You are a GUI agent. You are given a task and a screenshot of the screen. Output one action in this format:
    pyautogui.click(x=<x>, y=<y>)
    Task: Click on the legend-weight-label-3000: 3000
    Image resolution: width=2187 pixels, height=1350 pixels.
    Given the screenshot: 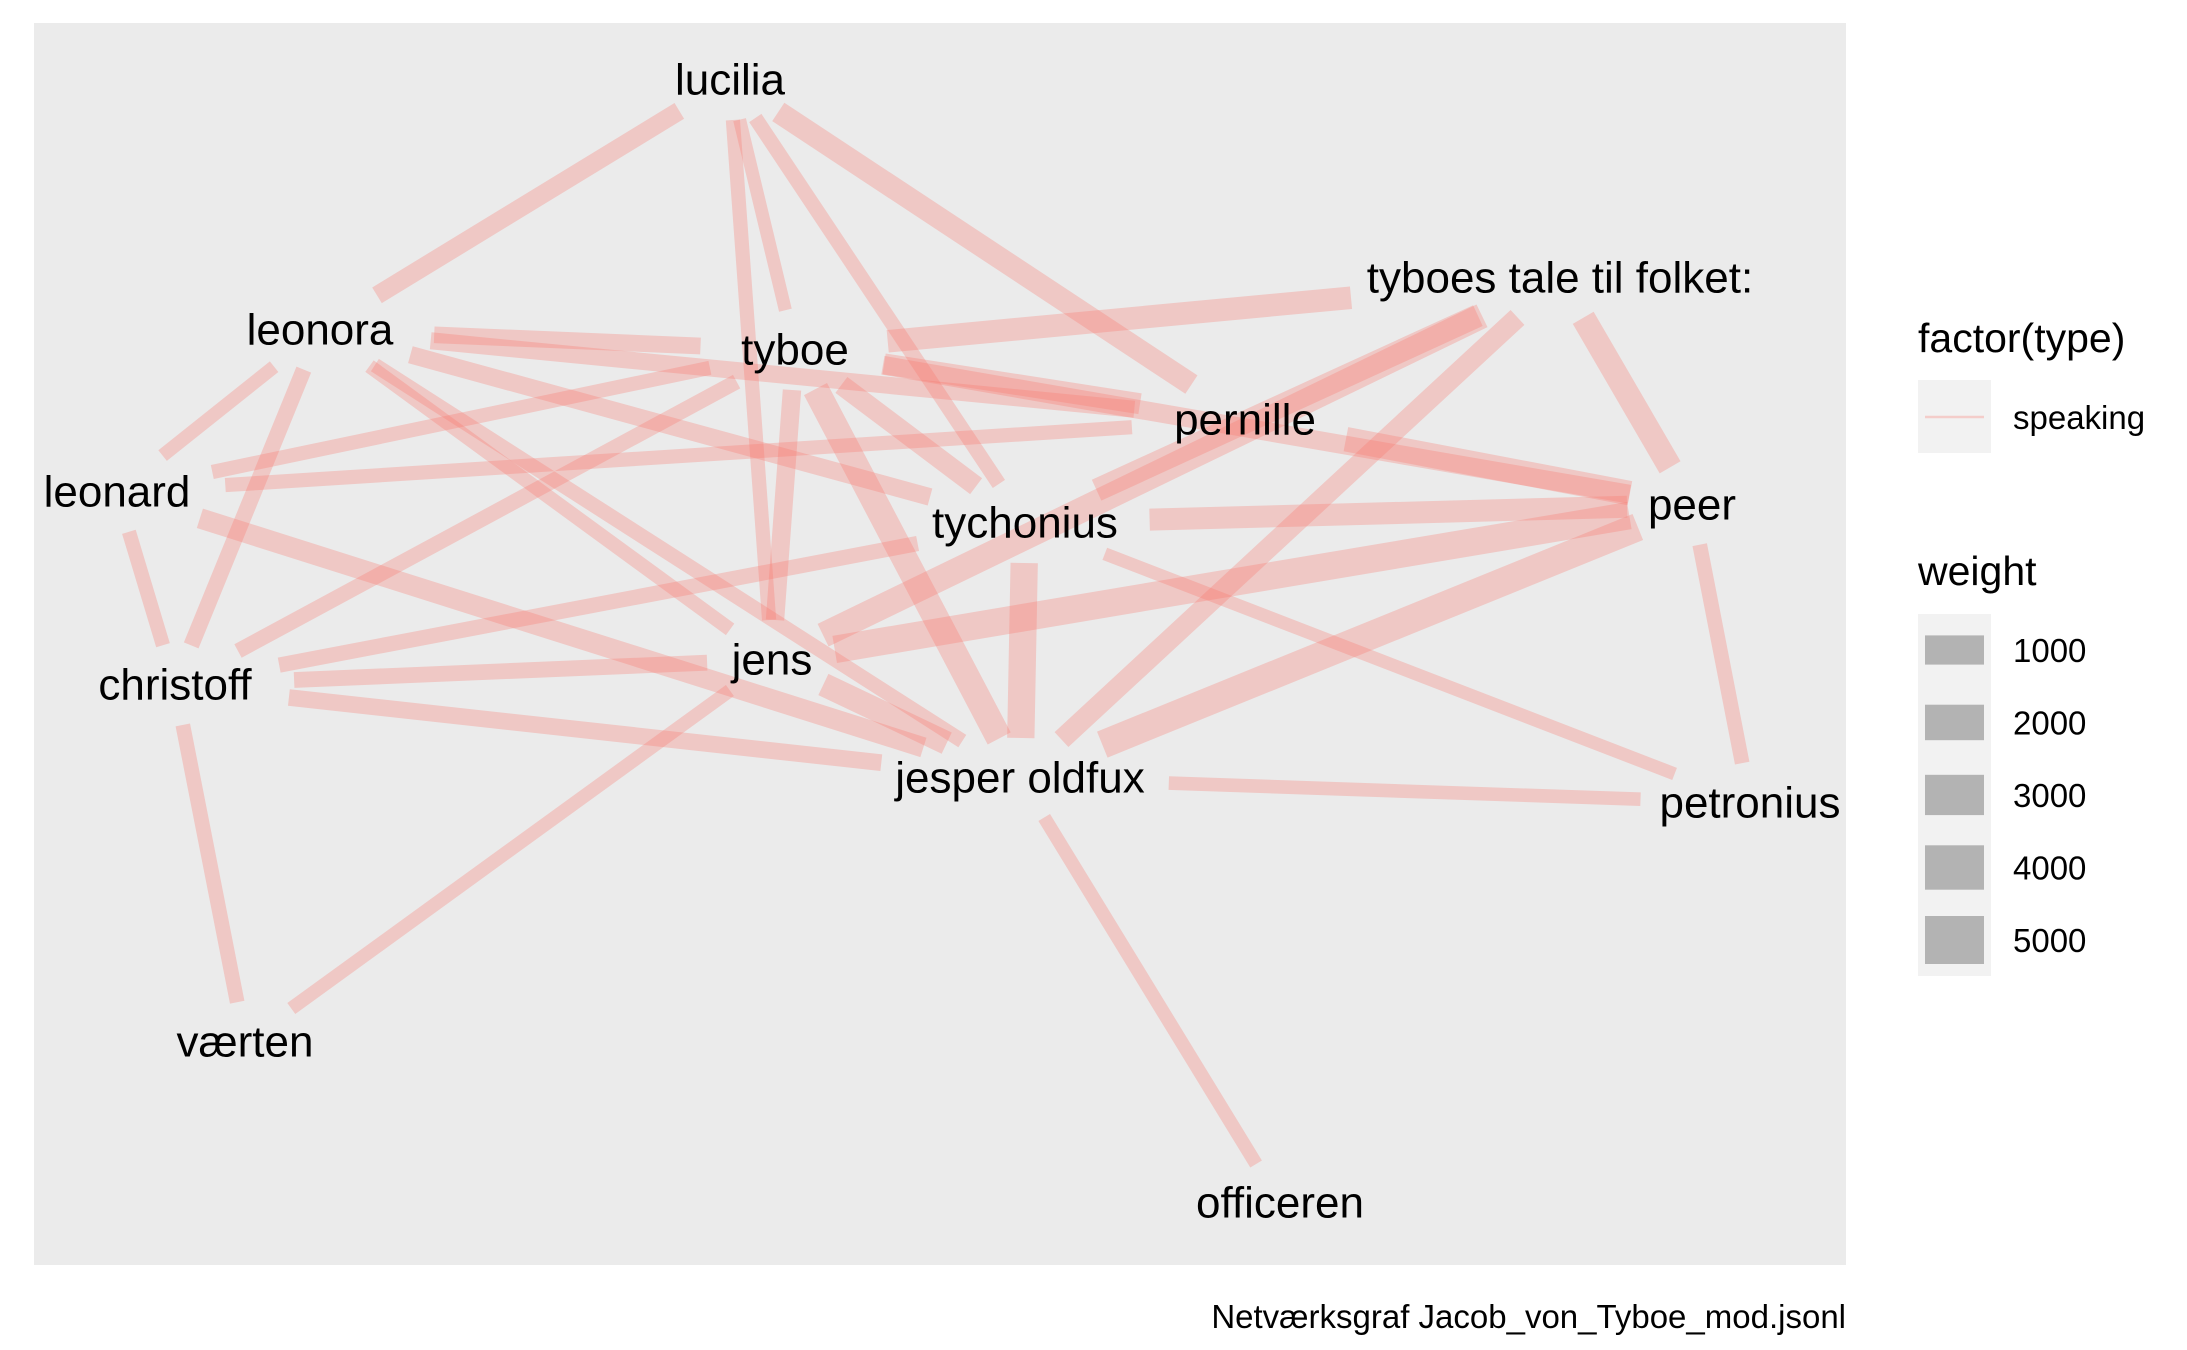 What is the action you would take?
    pyautogui.click(x=2049, y=795)
    